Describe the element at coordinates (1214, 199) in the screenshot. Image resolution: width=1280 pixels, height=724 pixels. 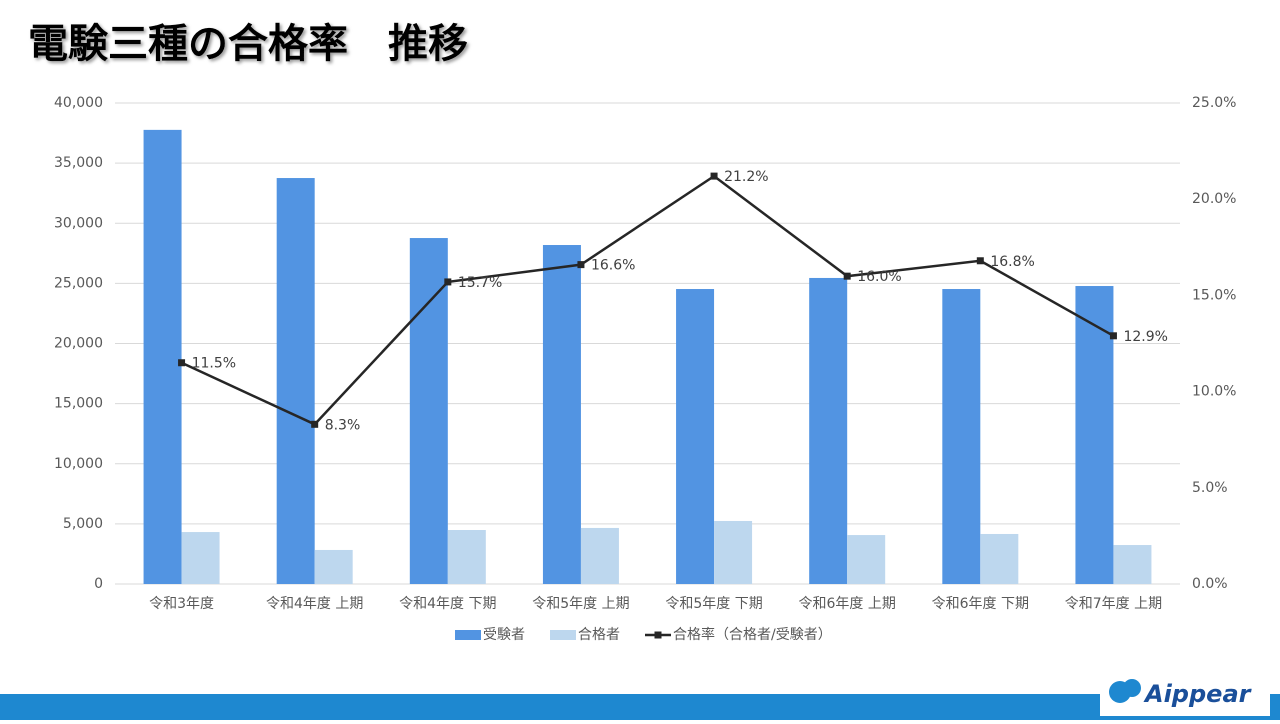
I see `y2-tick-label: 20.0%` at that location.